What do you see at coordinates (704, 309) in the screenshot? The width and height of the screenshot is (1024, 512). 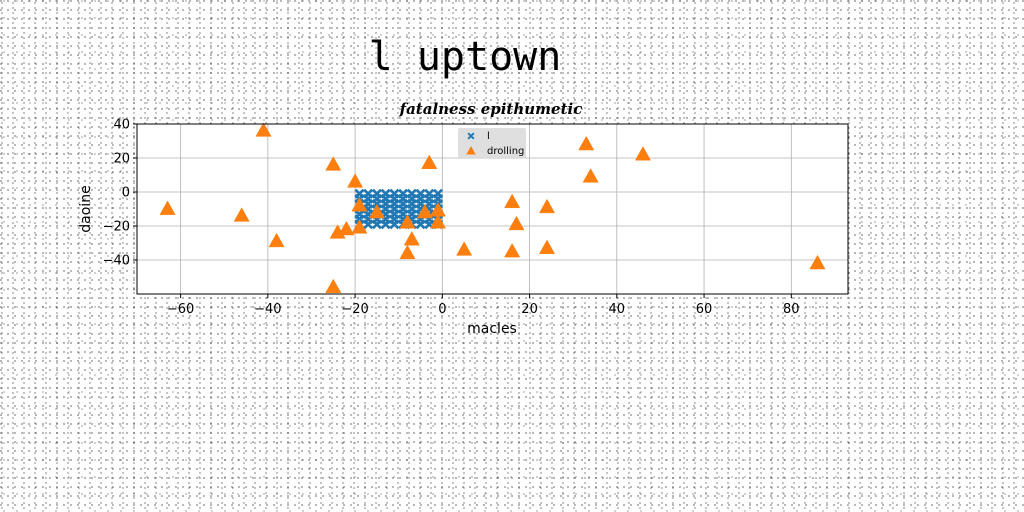 I see `x-tick-label: 60` at bounding box center [704, 309].